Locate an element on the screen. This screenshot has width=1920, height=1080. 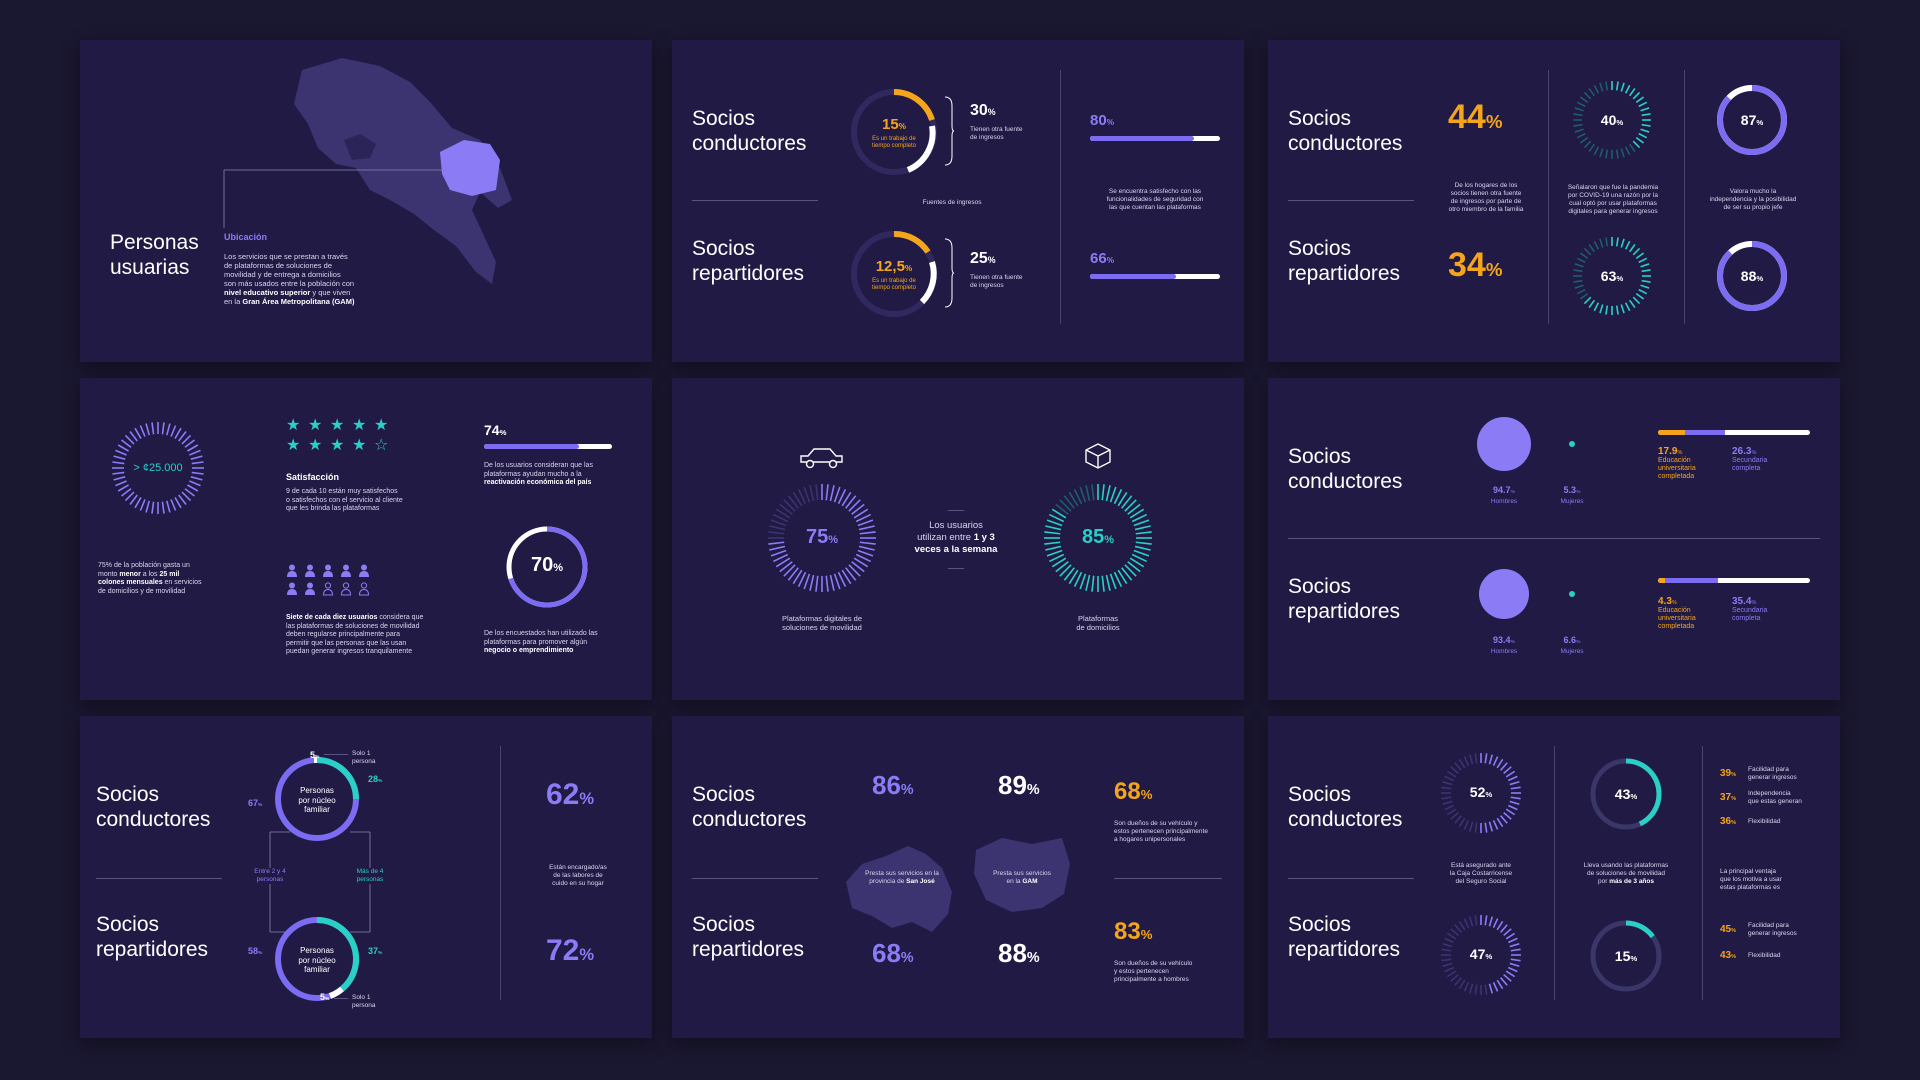
car-icon is located at coordinates (821, 458).